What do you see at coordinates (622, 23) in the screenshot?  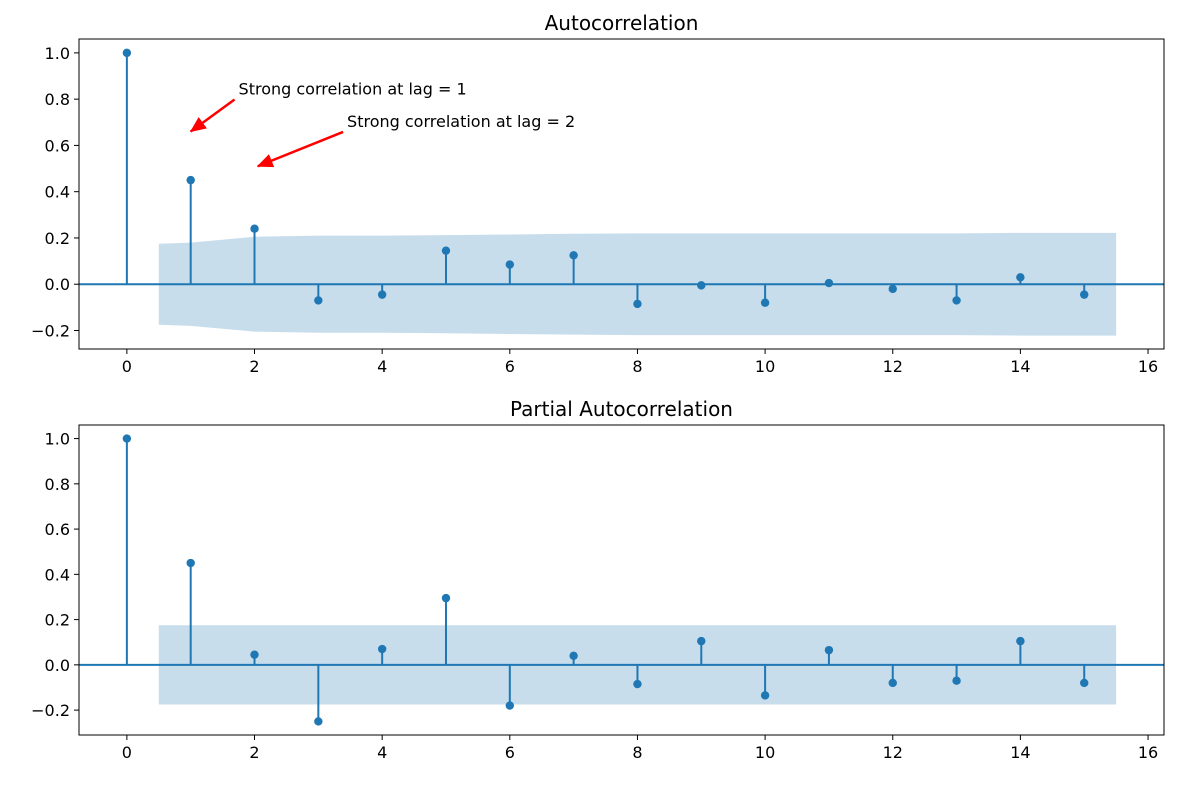 I see `chart-title: Autocorrelation` at bounding box center [622, 23].